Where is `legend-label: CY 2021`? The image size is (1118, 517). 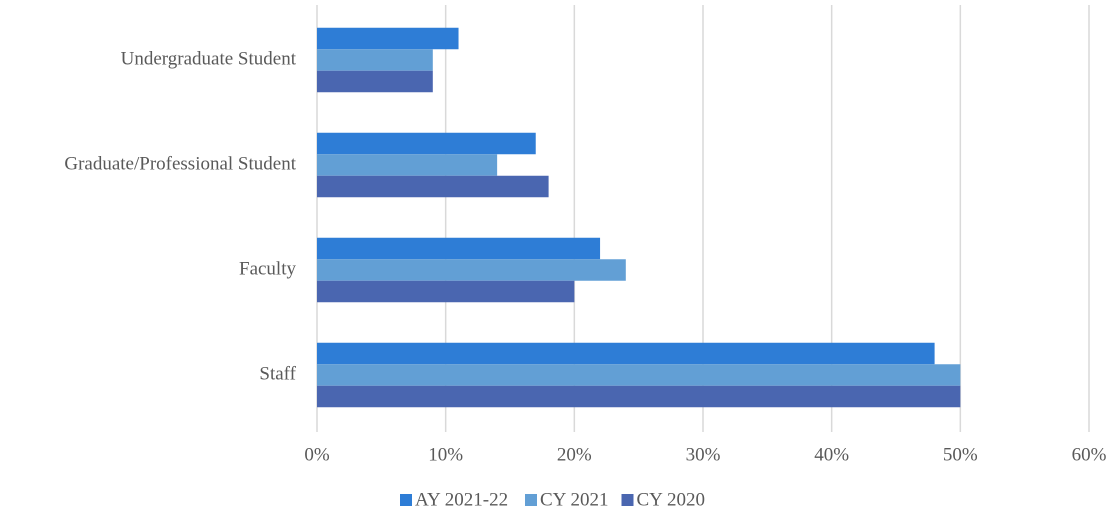 legend-label: CY 2021 is located at coordinates (574, 499).